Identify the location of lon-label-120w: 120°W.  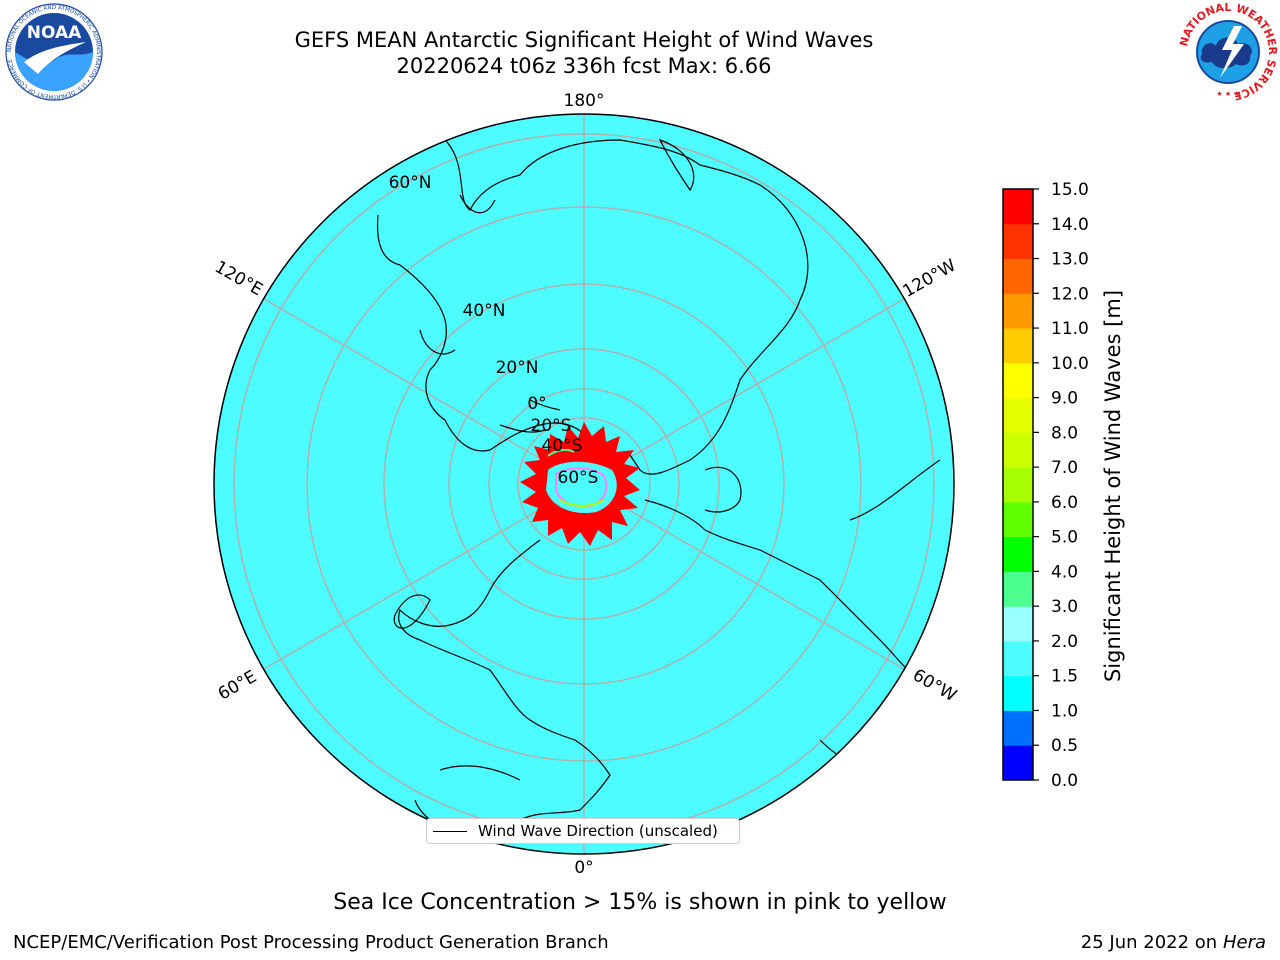
(929, 278).